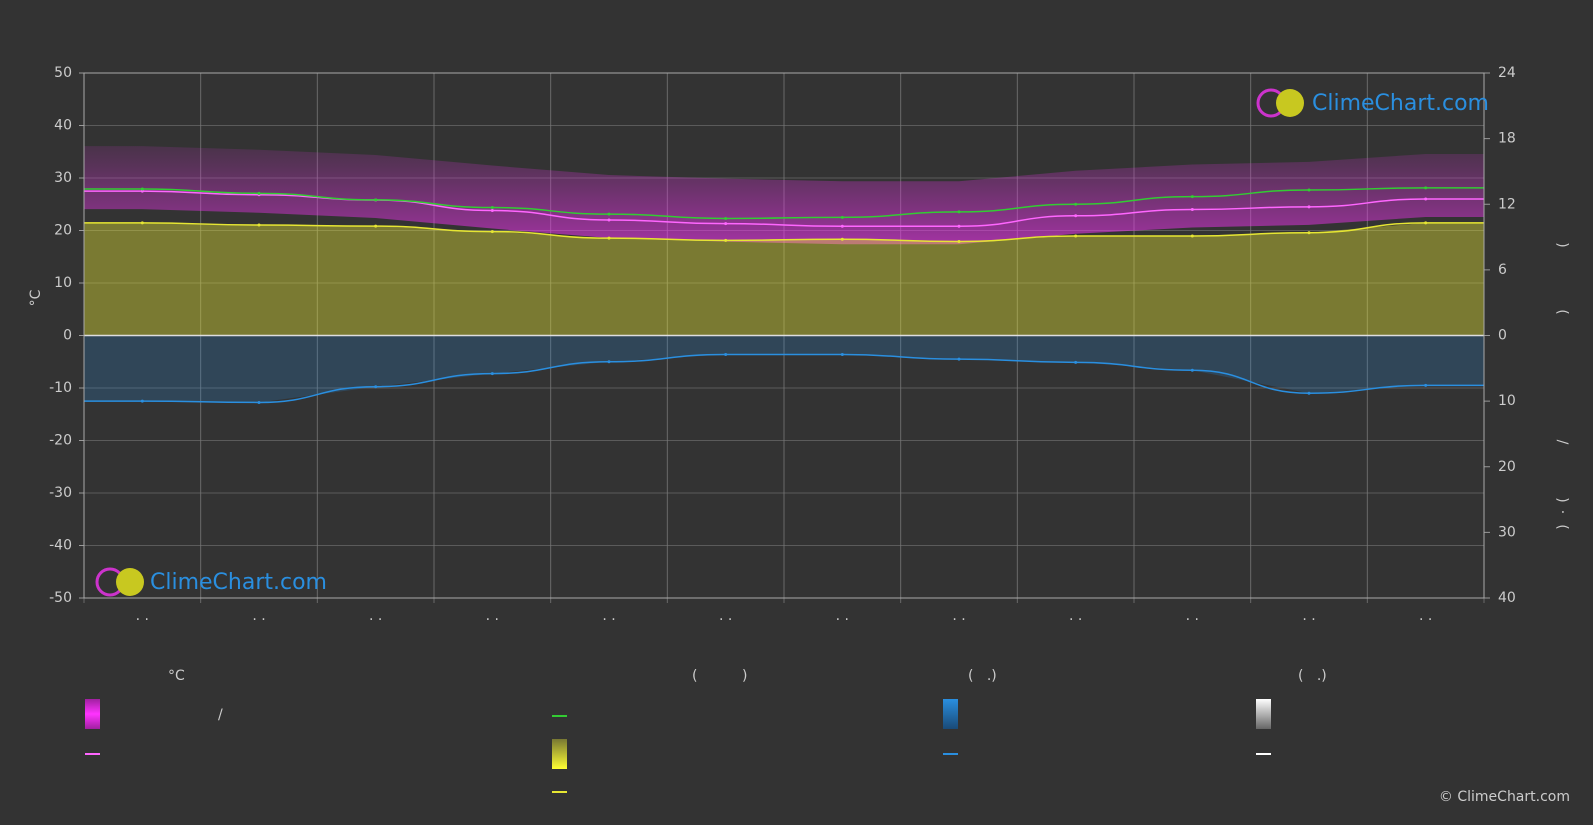  Describe the element at coordinates (63, 126) in the screenshot. I see `y-tick-label: 40` at that location.